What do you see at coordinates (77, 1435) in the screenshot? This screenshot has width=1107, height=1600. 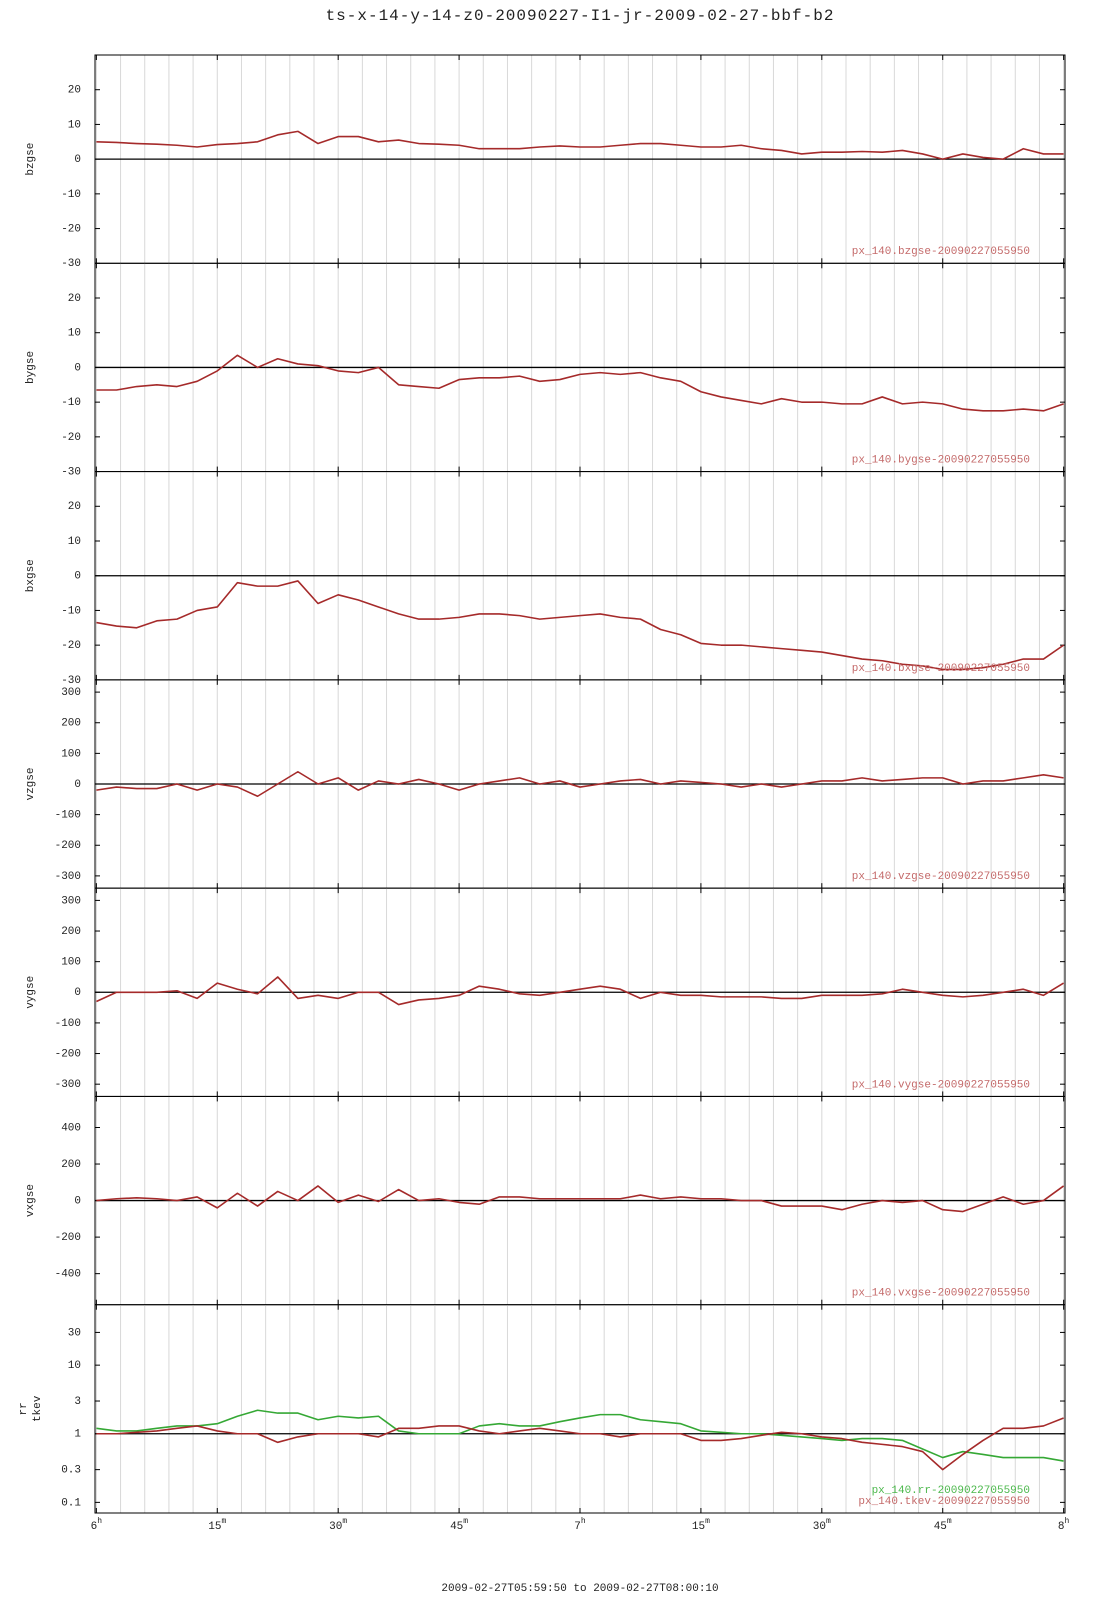 I see `y-tick-label: 1` at bounding box center [77, 1435].